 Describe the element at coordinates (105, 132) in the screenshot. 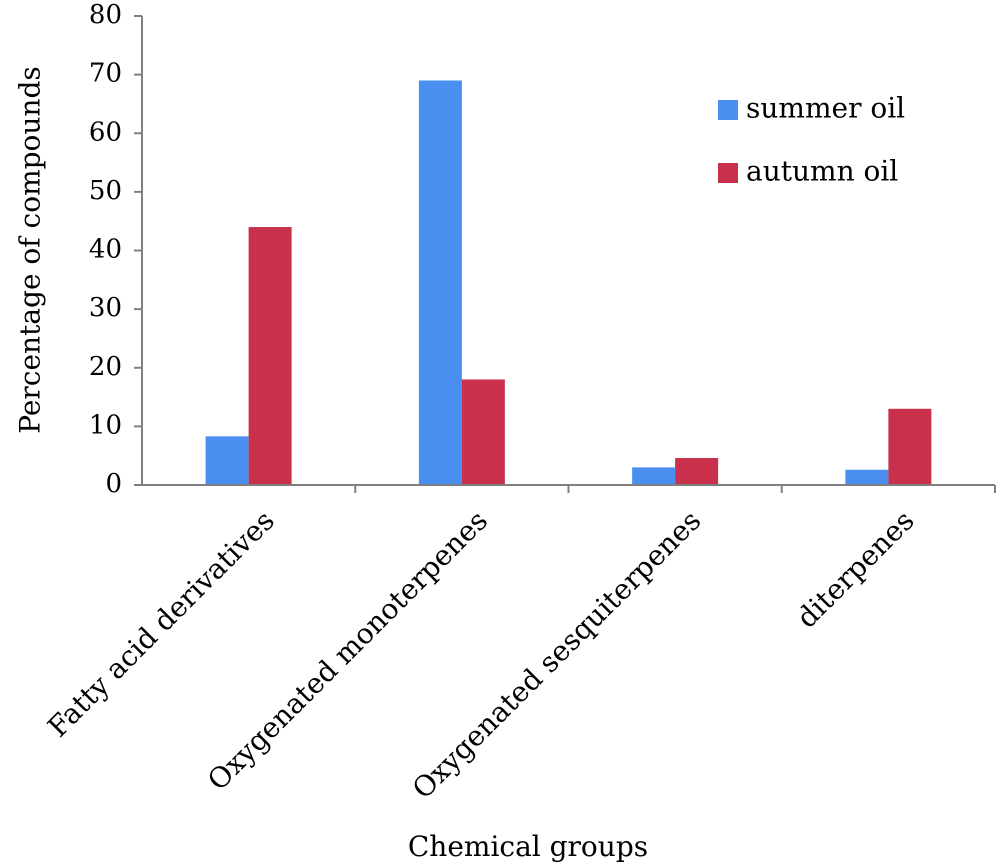

I see `y-tick-label: 60` at that location.